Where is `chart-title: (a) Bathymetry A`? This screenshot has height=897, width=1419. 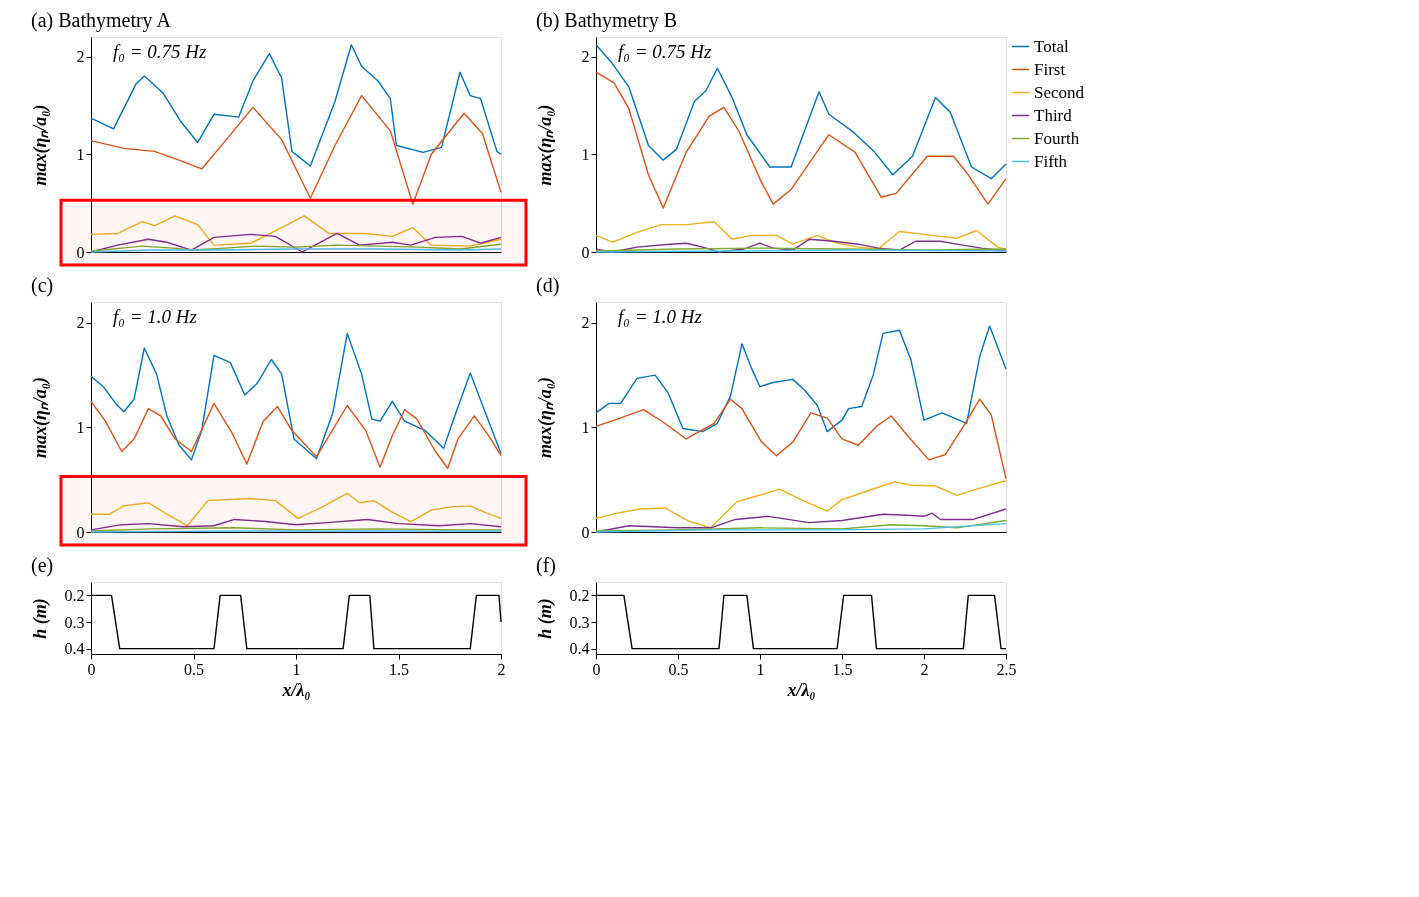
chart-title: (a) Bathymetry A is located at coordinates (101, 20).